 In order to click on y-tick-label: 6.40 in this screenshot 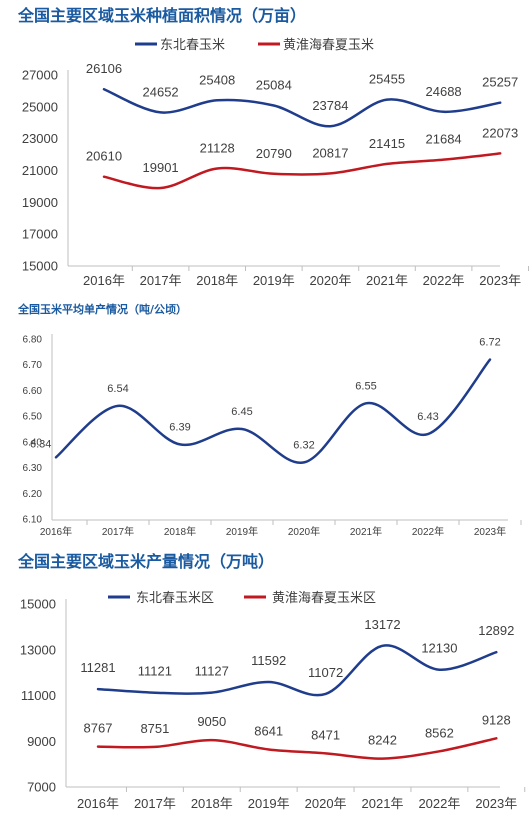, I will do `click(33, 442)`.